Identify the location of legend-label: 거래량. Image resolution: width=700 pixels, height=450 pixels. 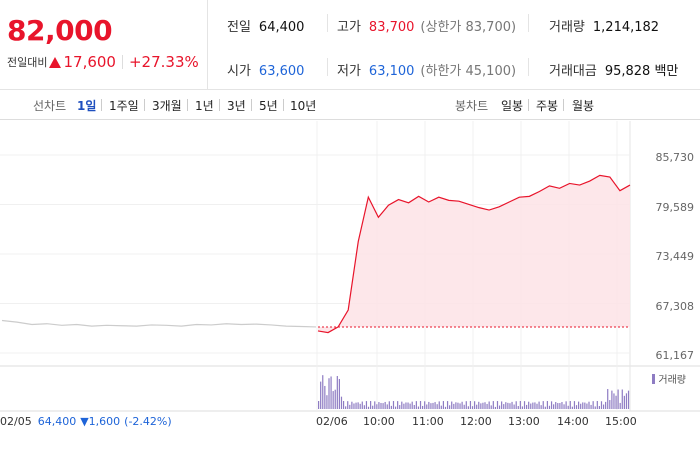
(672, 380).